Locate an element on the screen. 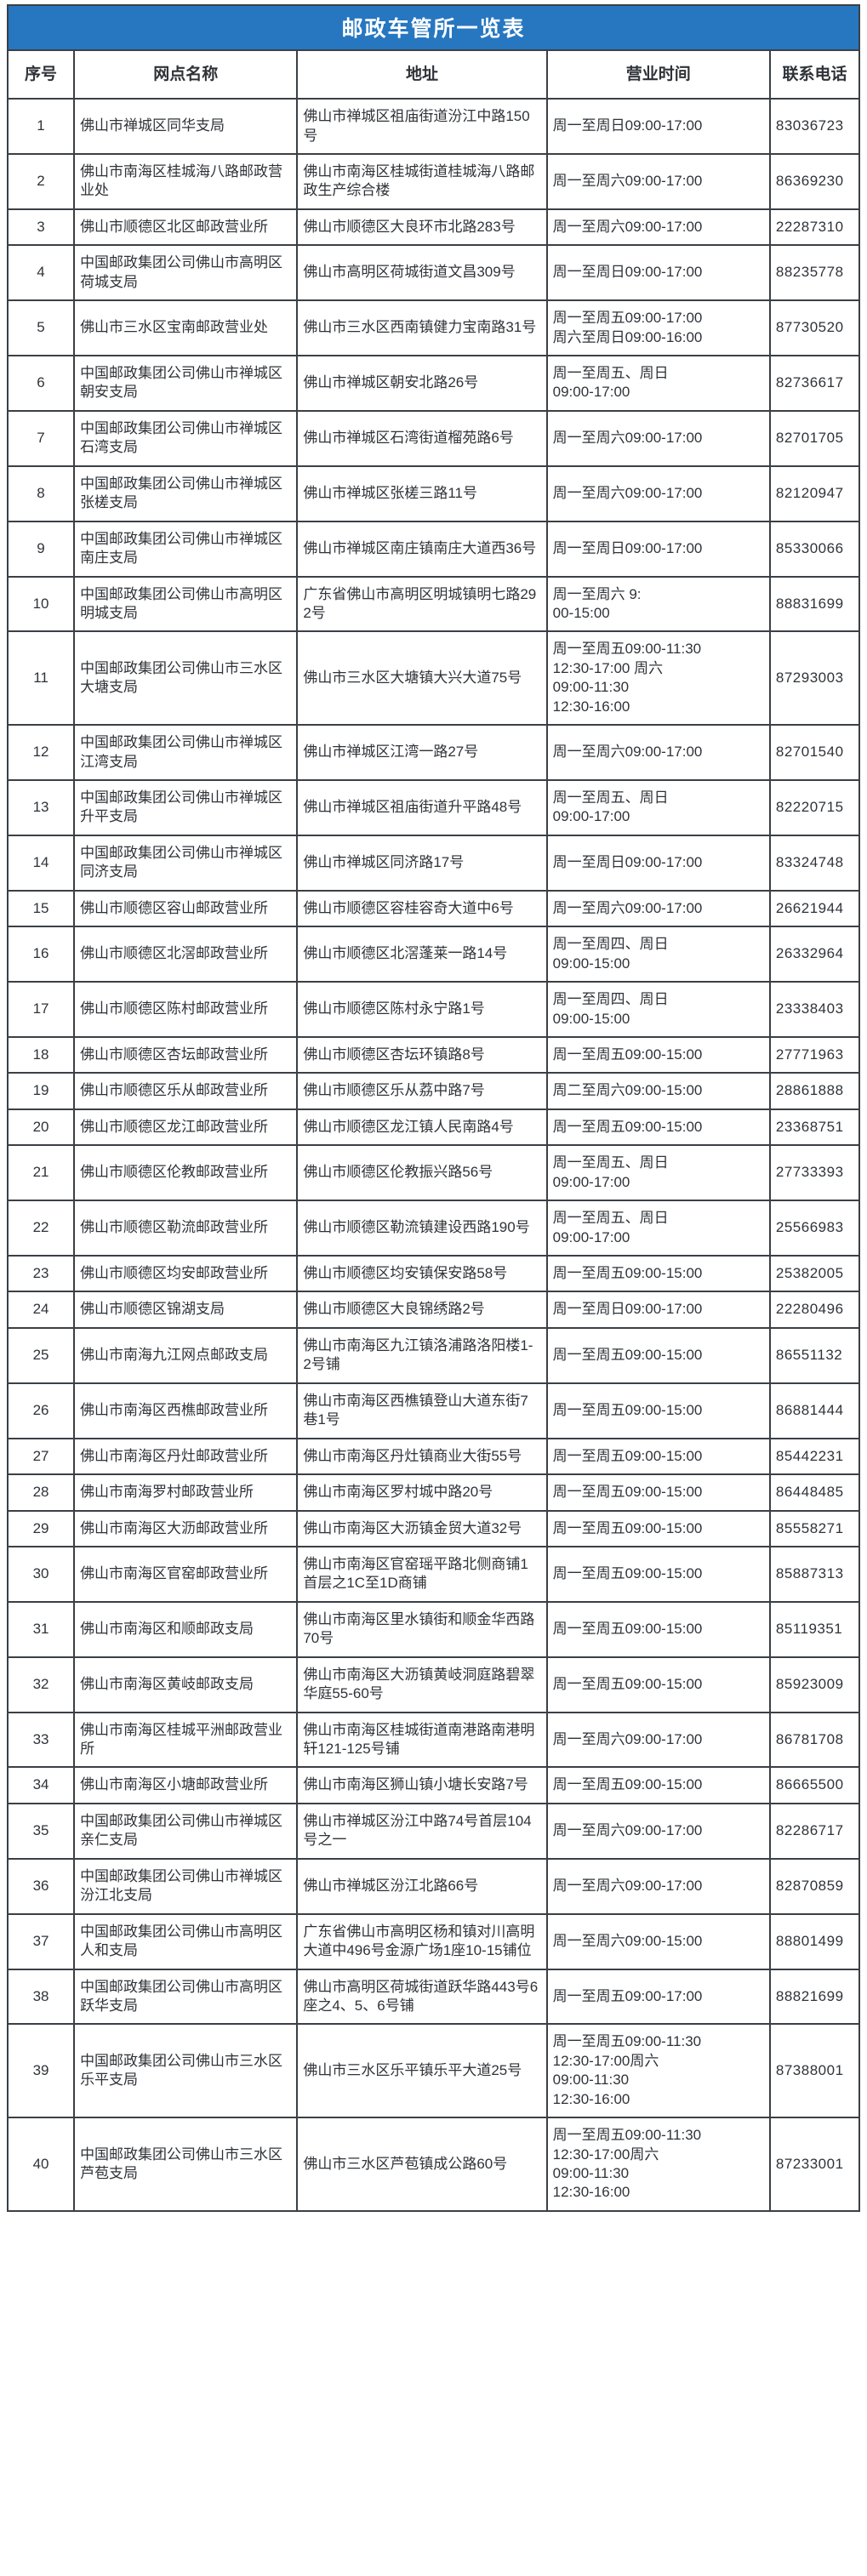  cell-address: 佛山市南海区官窑瑶平路北侧商铺1首层之1C至1D商铺 is located at coordinates (422, 1574).